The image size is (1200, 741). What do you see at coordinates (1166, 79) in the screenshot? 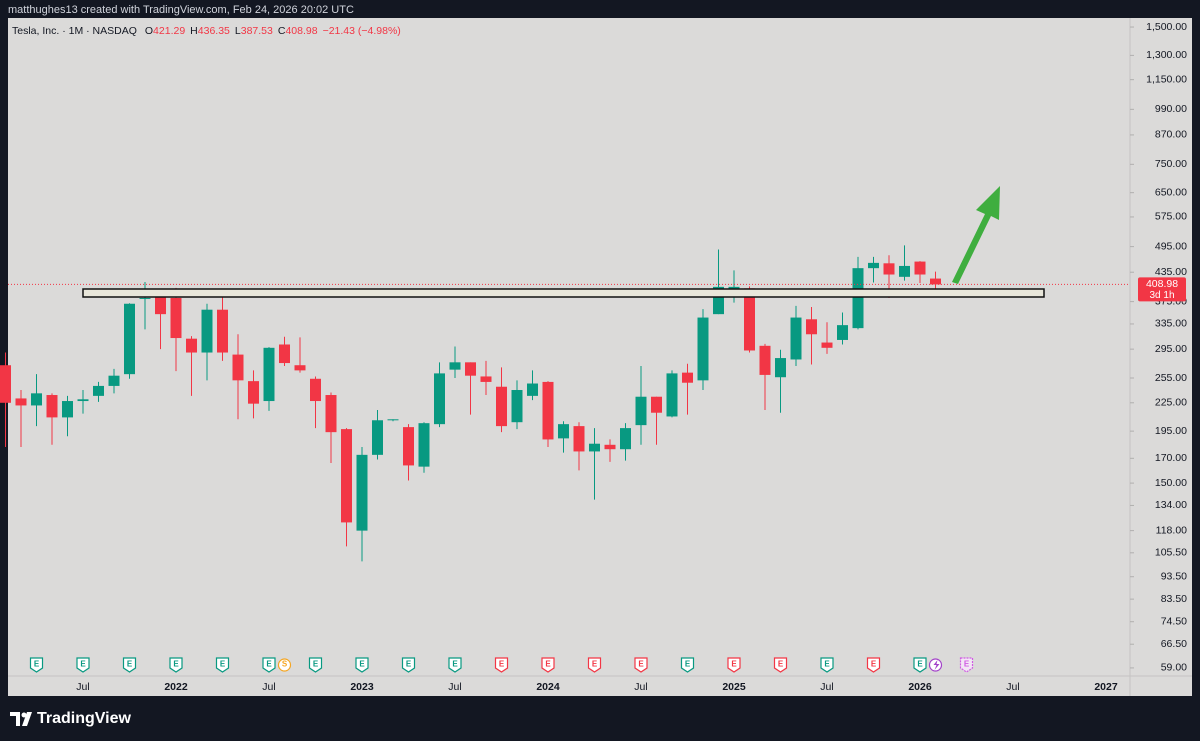
I see `y-tick-label: 1,150.00` at bounding box center [1166, 79].